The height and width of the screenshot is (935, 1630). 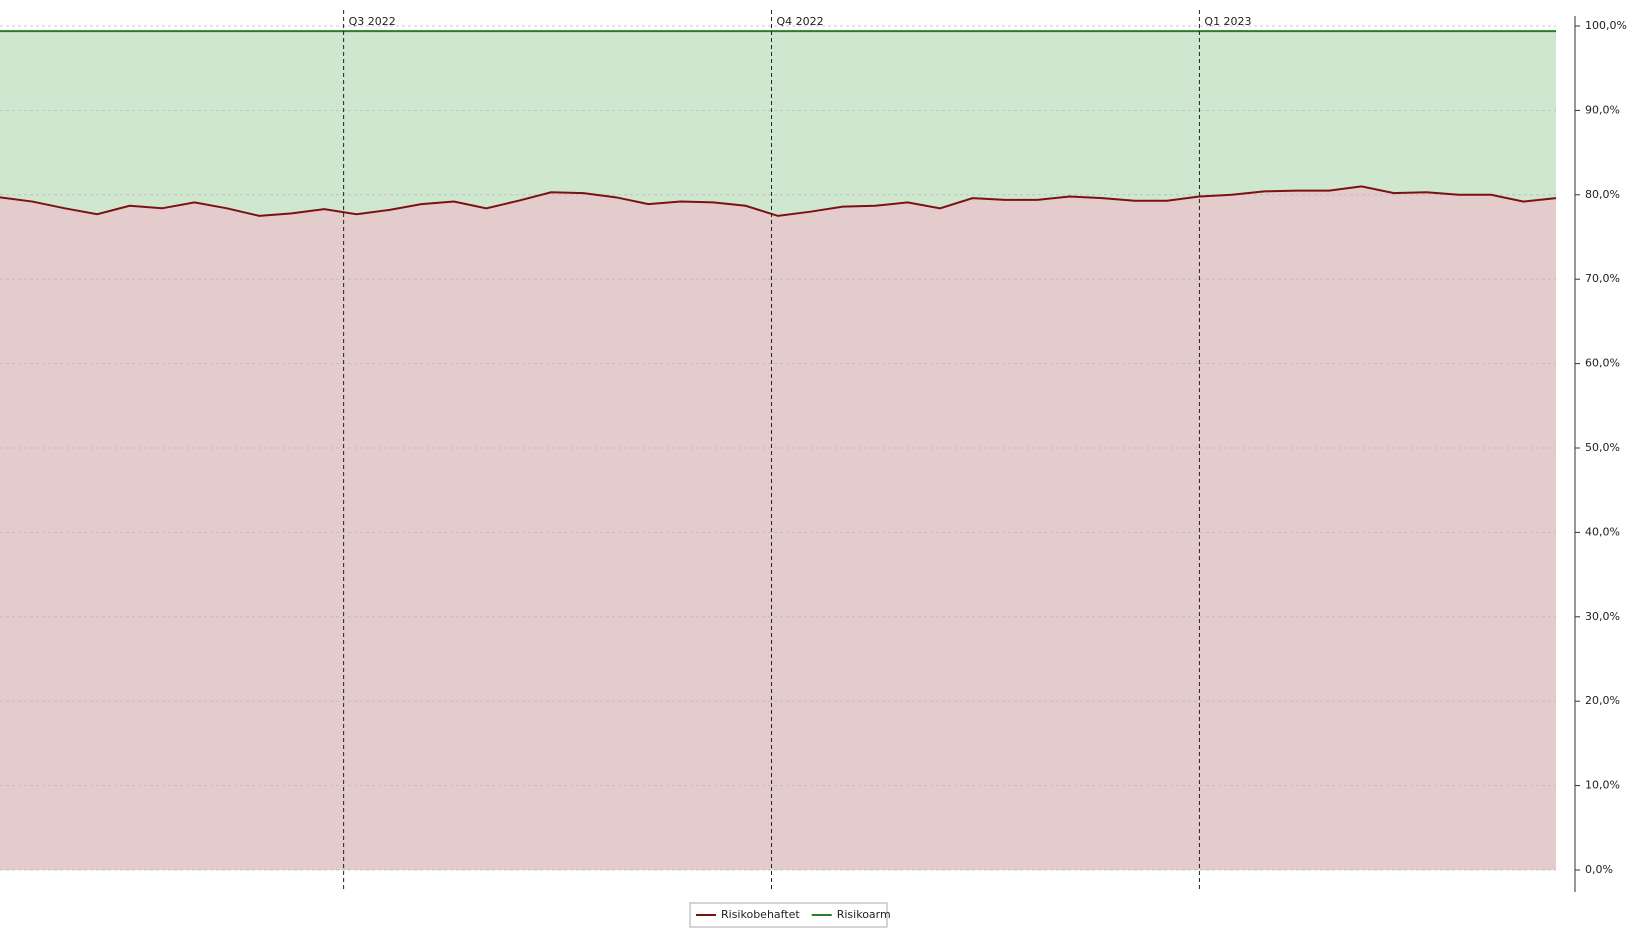 What do you see at coordinates (1602, 616) in the screenshot?
I see `y-tick-label: 30,0%` at bounding box center [1602, 616].